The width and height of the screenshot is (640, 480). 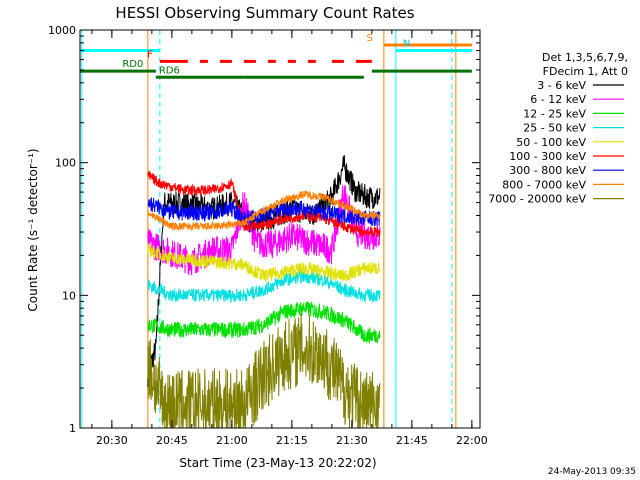 I want to click on legend-title-line-0: Det 1,3,5,6,7,9,, so click(x=585, y=57).